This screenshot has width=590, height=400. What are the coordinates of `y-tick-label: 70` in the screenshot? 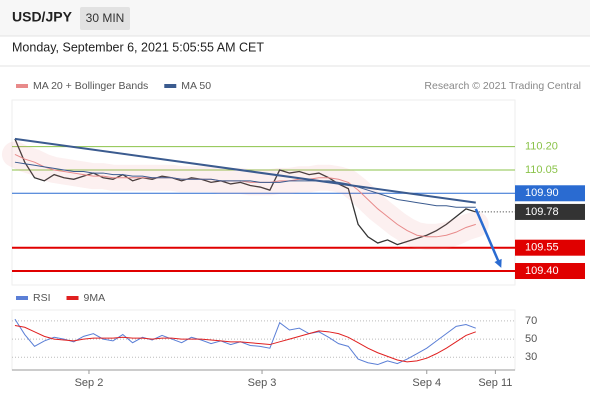 It's located at (531, 321).